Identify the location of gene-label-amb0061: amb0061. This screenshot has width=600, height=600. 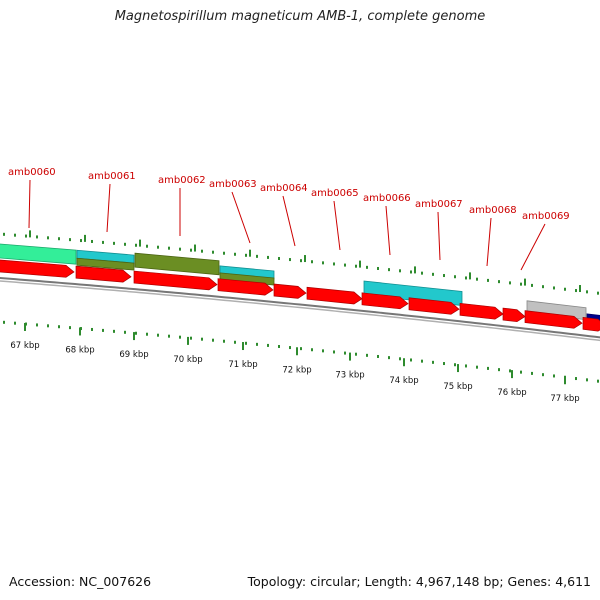
(112, 176).